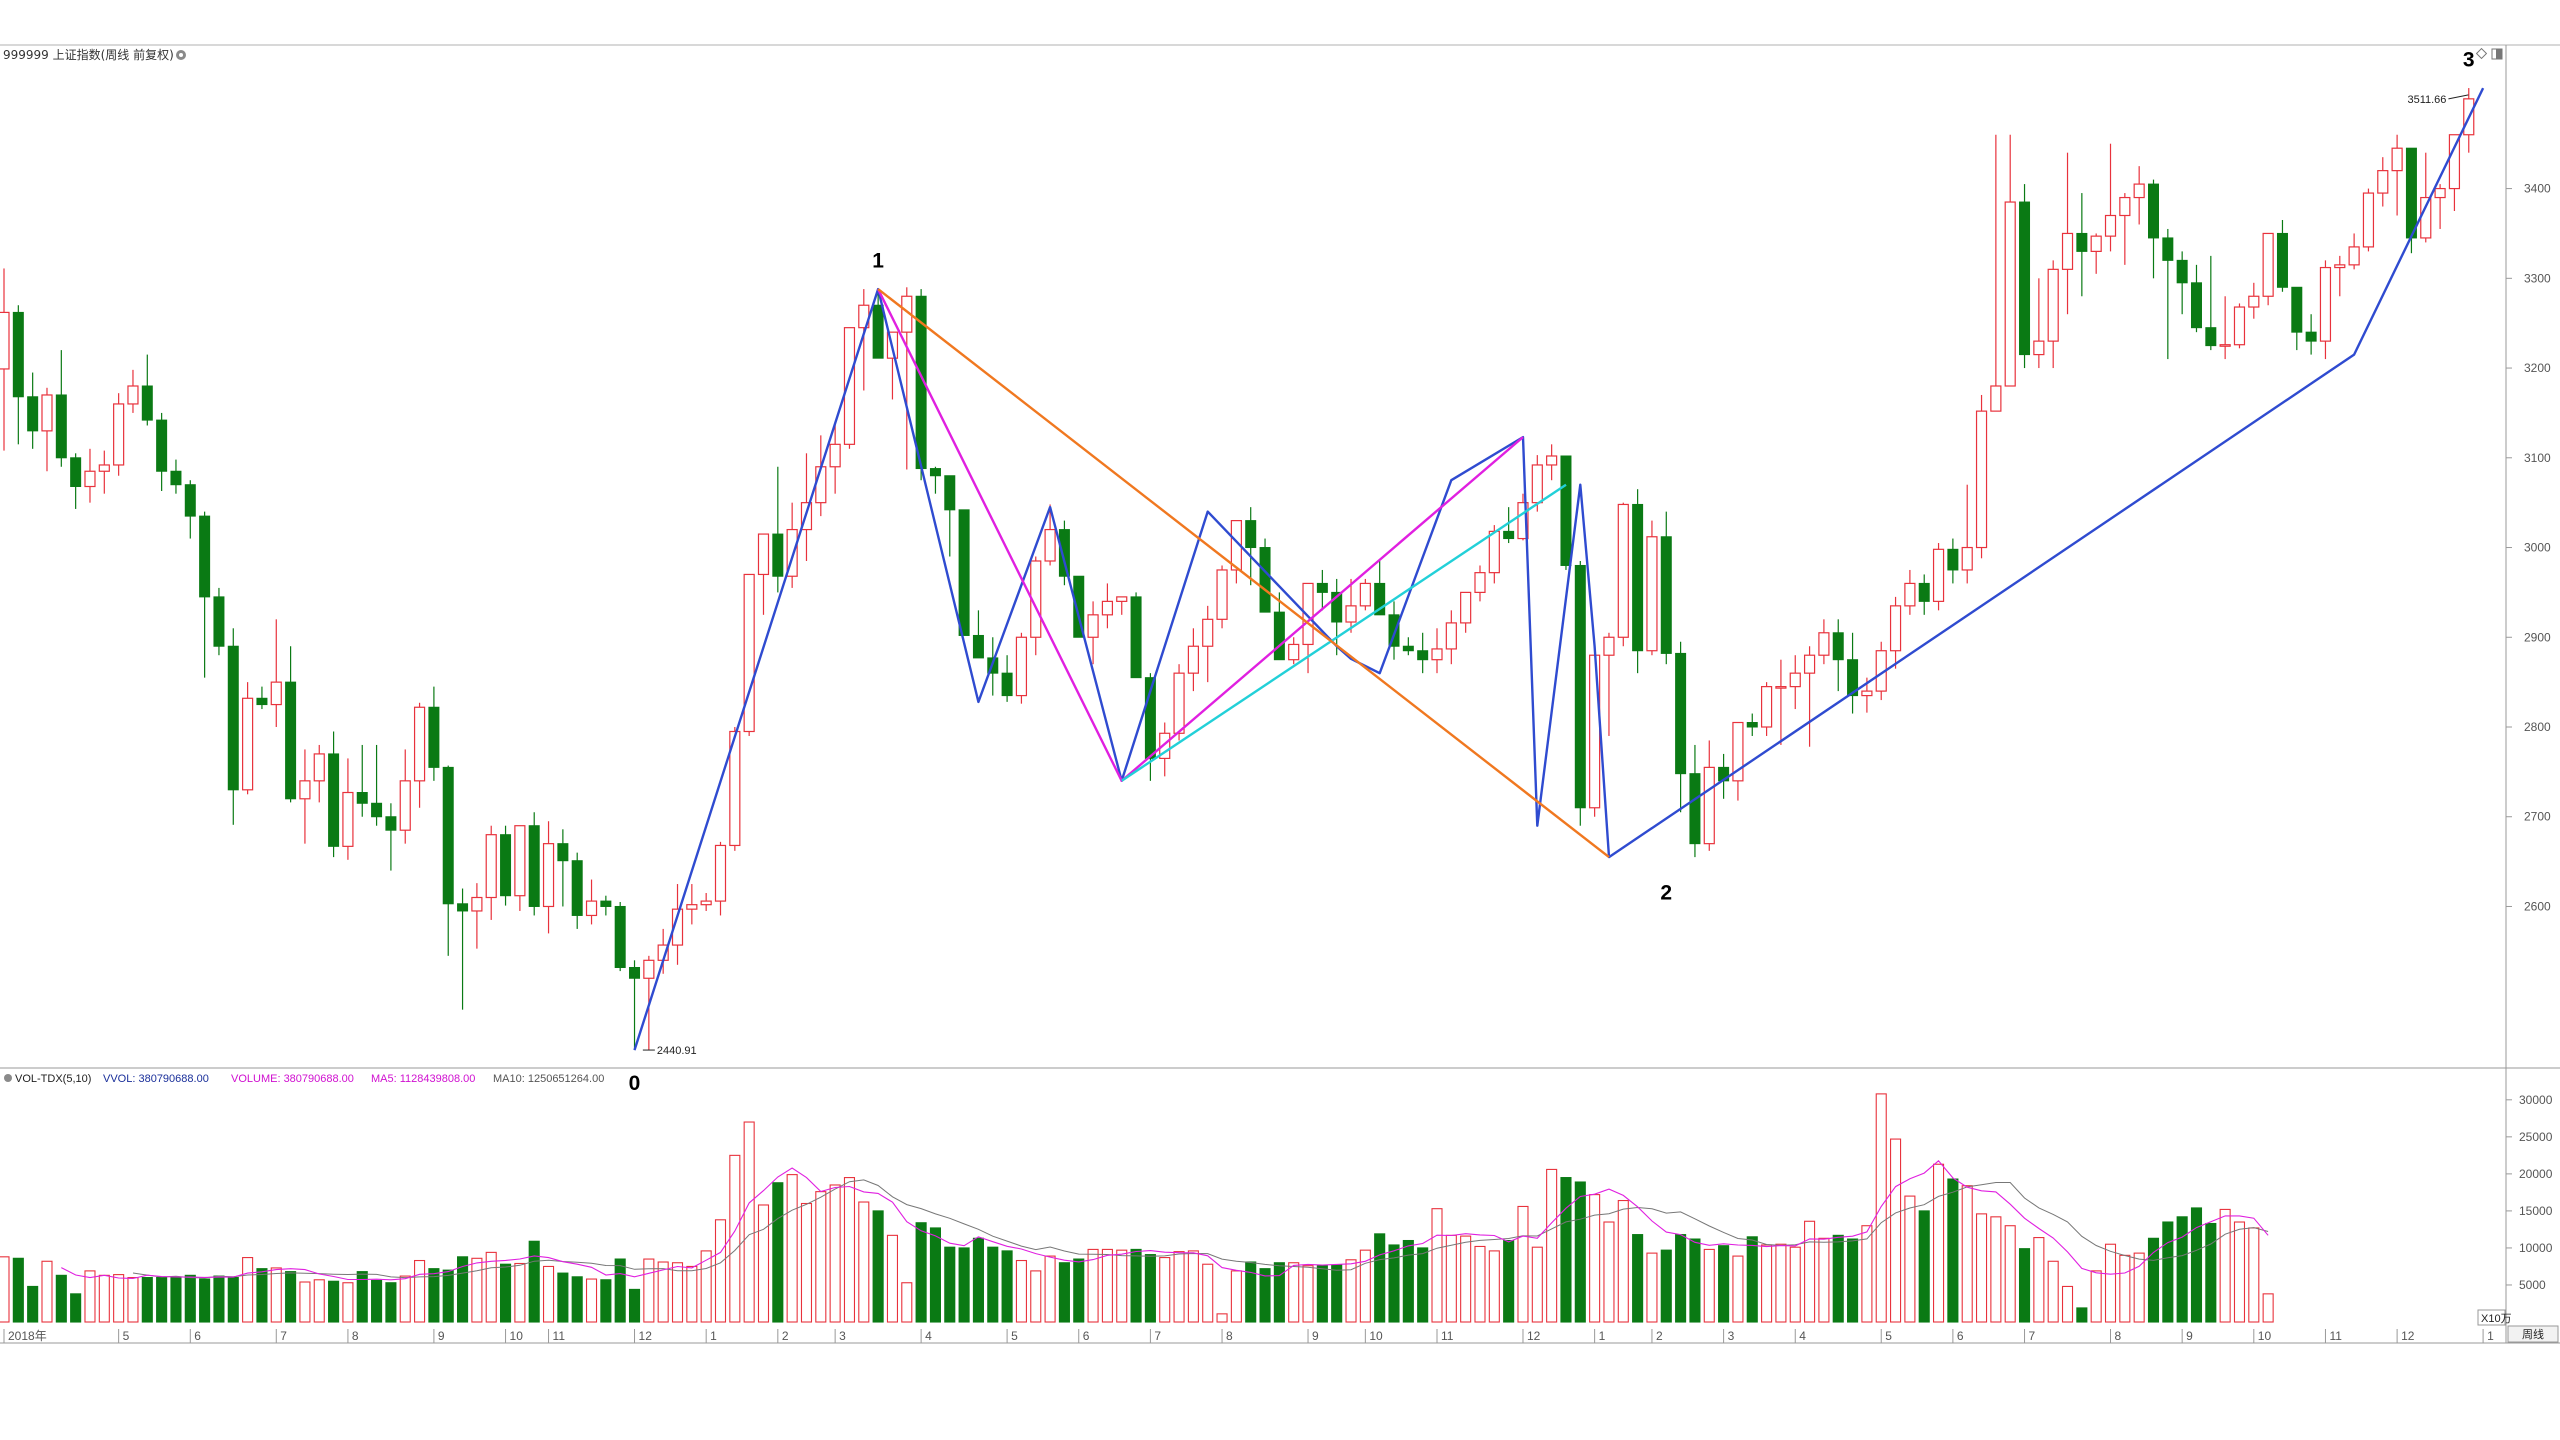  What do you see at coordinates (2537, 368) in the screenshot?
I see `price-tick-label: 3200` at bounding box center [2537, 368].